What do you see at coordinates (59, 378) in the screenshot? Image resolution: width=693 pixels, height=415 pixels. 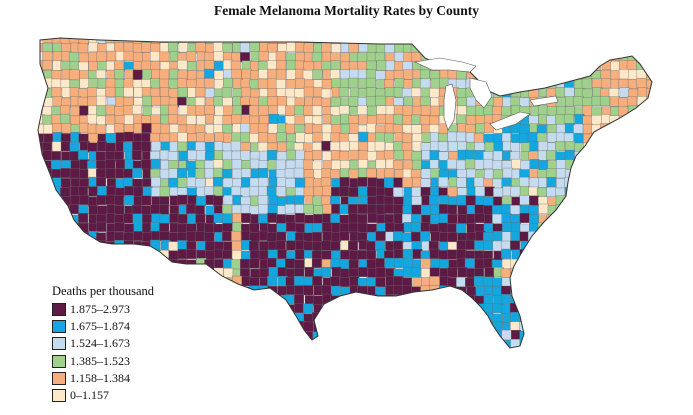 I see `legend-swatch` at bounding box center [59, 378].